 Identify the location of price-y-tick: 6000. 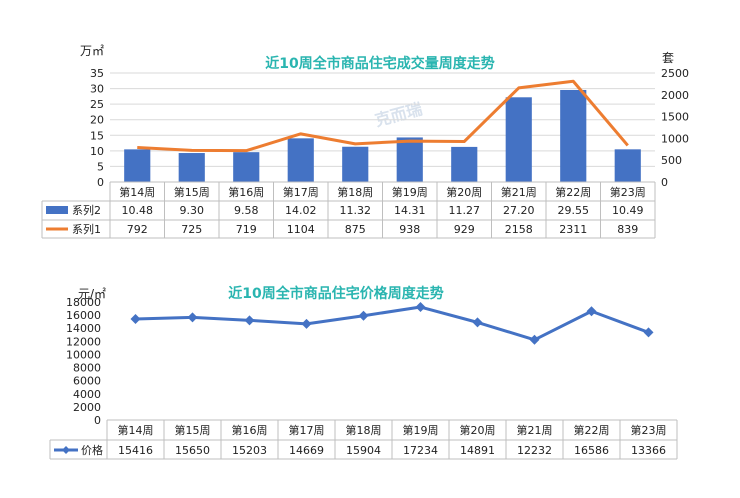
(87, 381).